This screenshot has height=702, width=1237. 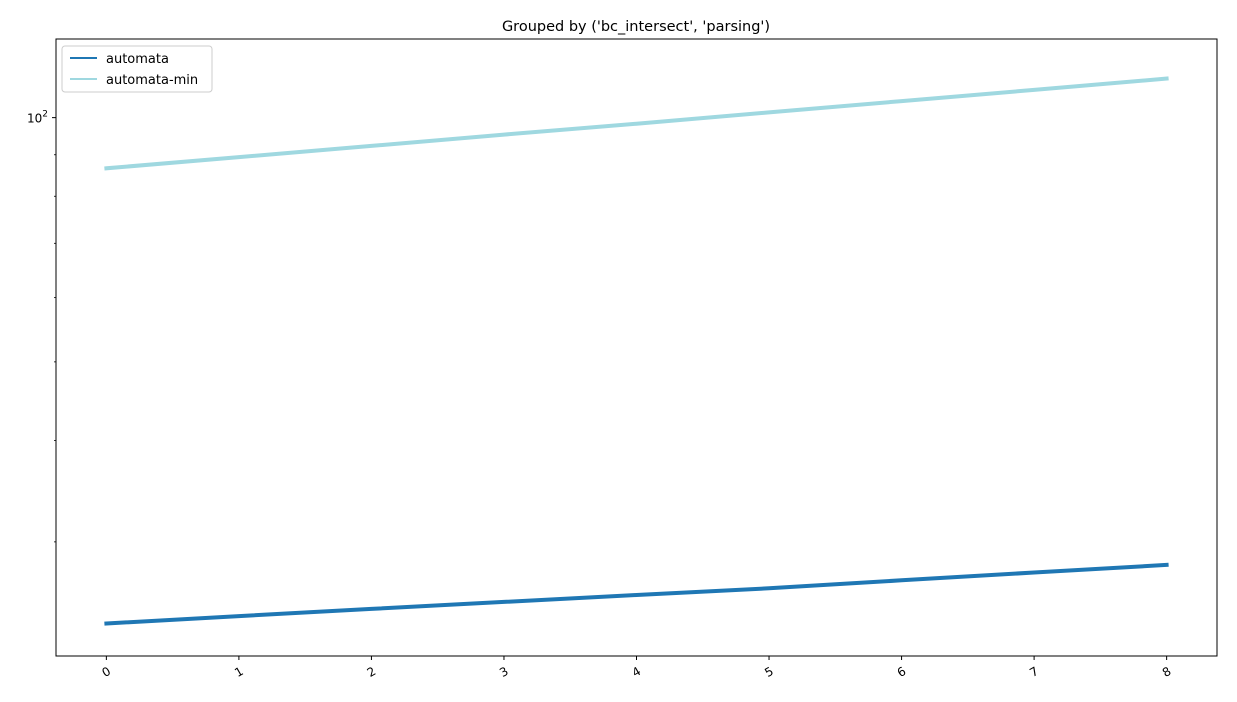 What do you see at coordinates (41, 326) in the screenshot?
I see `y-axis: 102` at bounding box center [41, 326].